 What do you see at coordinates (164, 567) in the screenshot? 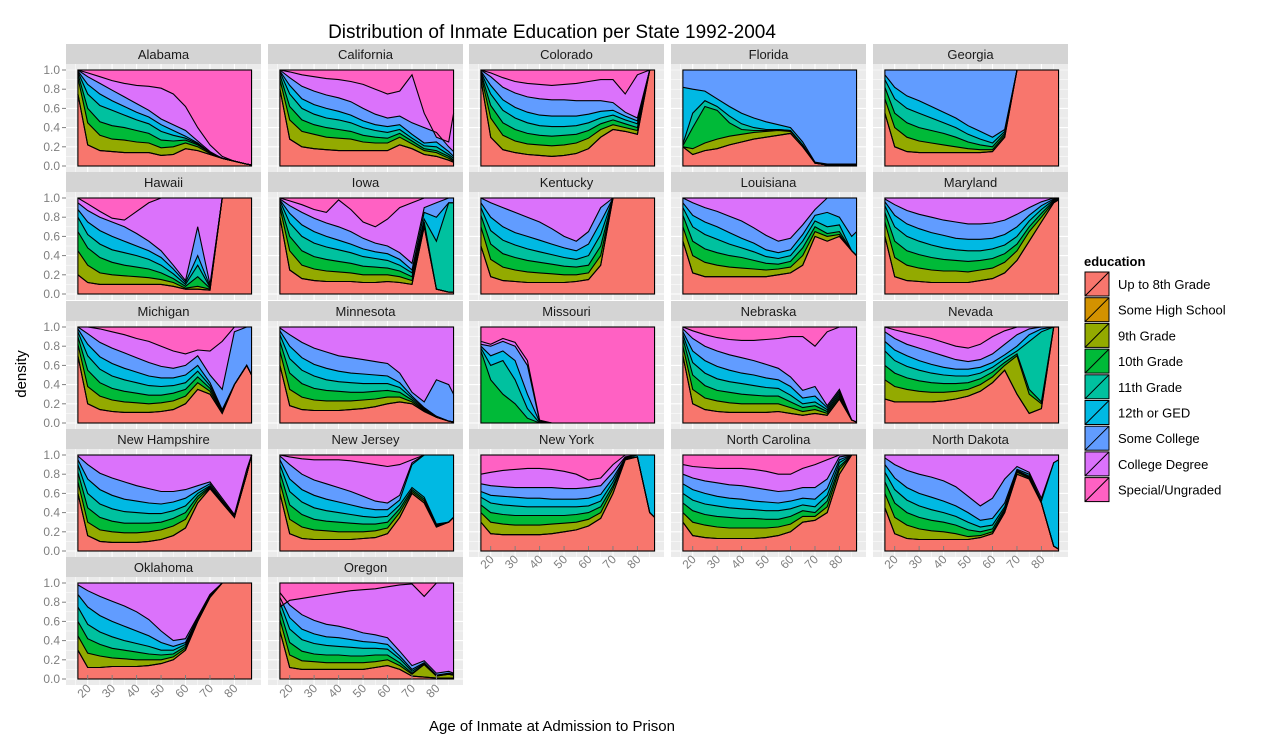
I see `panel-strip-label: Oklahoma` at bounding box center [164, 567].